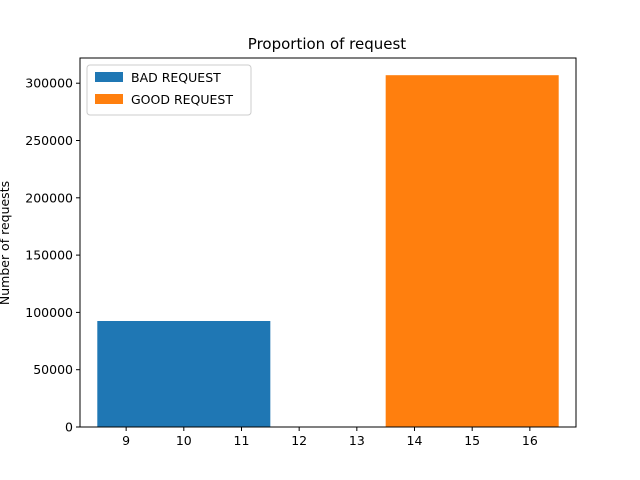 Image resolution: width=640 pixels, height=480 pixels. I want to click on legend-label: GOOD REQUEST, so click(182, 99).